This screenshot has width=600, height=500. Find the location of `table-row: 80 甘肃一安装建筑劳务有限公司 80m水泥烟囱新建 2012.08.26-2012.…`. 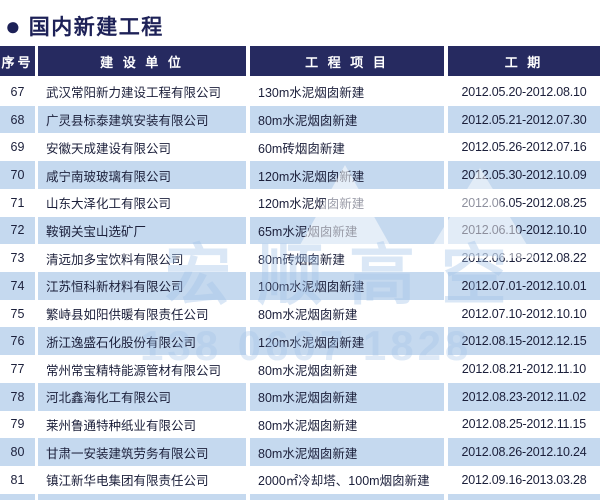

table-row: 80 甘肃一安装建筑劳务有限公司 80m水泥烟囱新建 2012.08.26-2012.… is located at coordinates (300, 452).